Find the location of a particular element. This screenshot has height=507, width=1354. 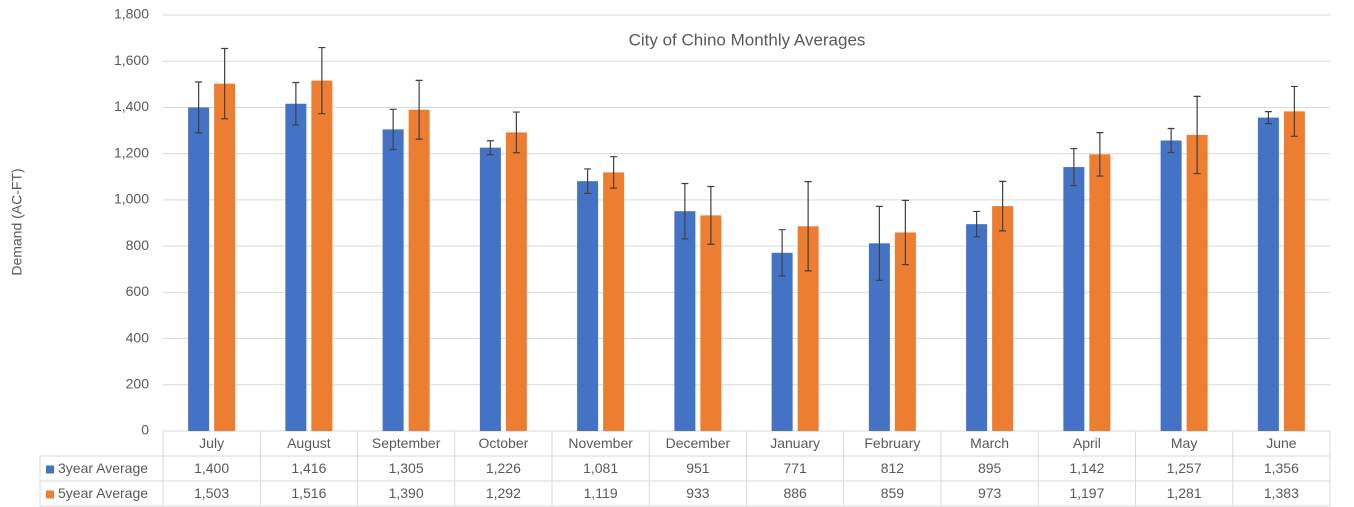

y-tick-label: 1,400 is located at coordinates (131, 106).